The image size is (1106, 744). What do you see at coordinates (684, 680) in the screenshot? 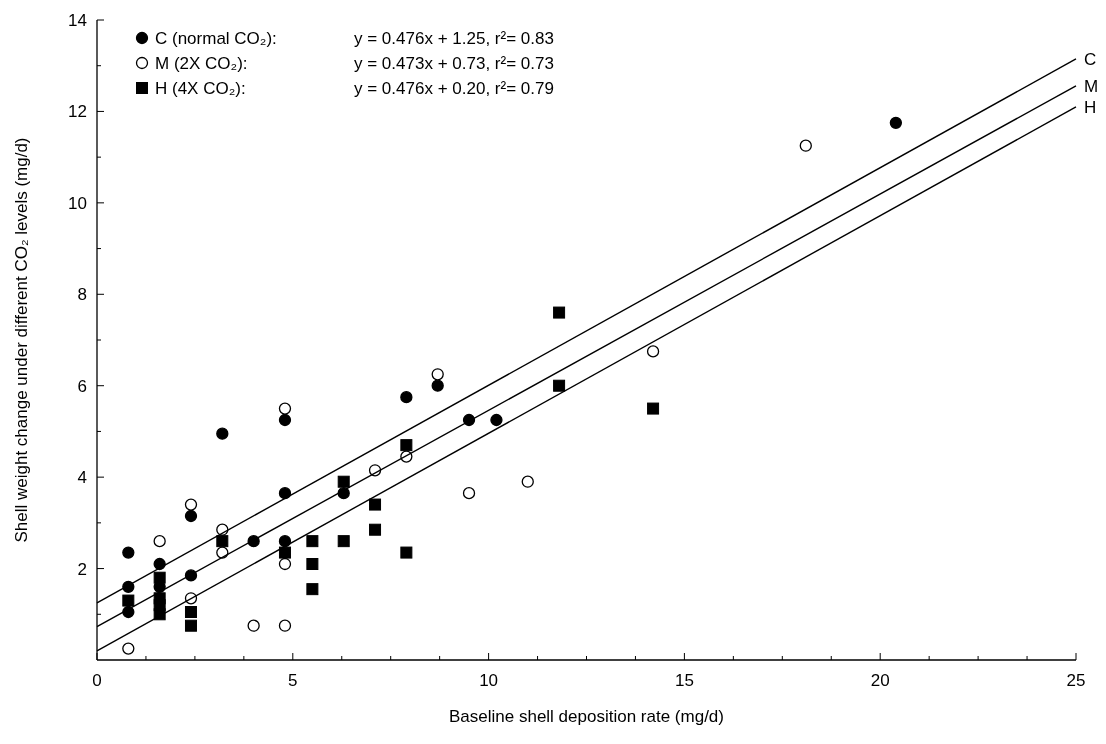
I see `x-tick-label: 15` at bounding box center [684, 680].